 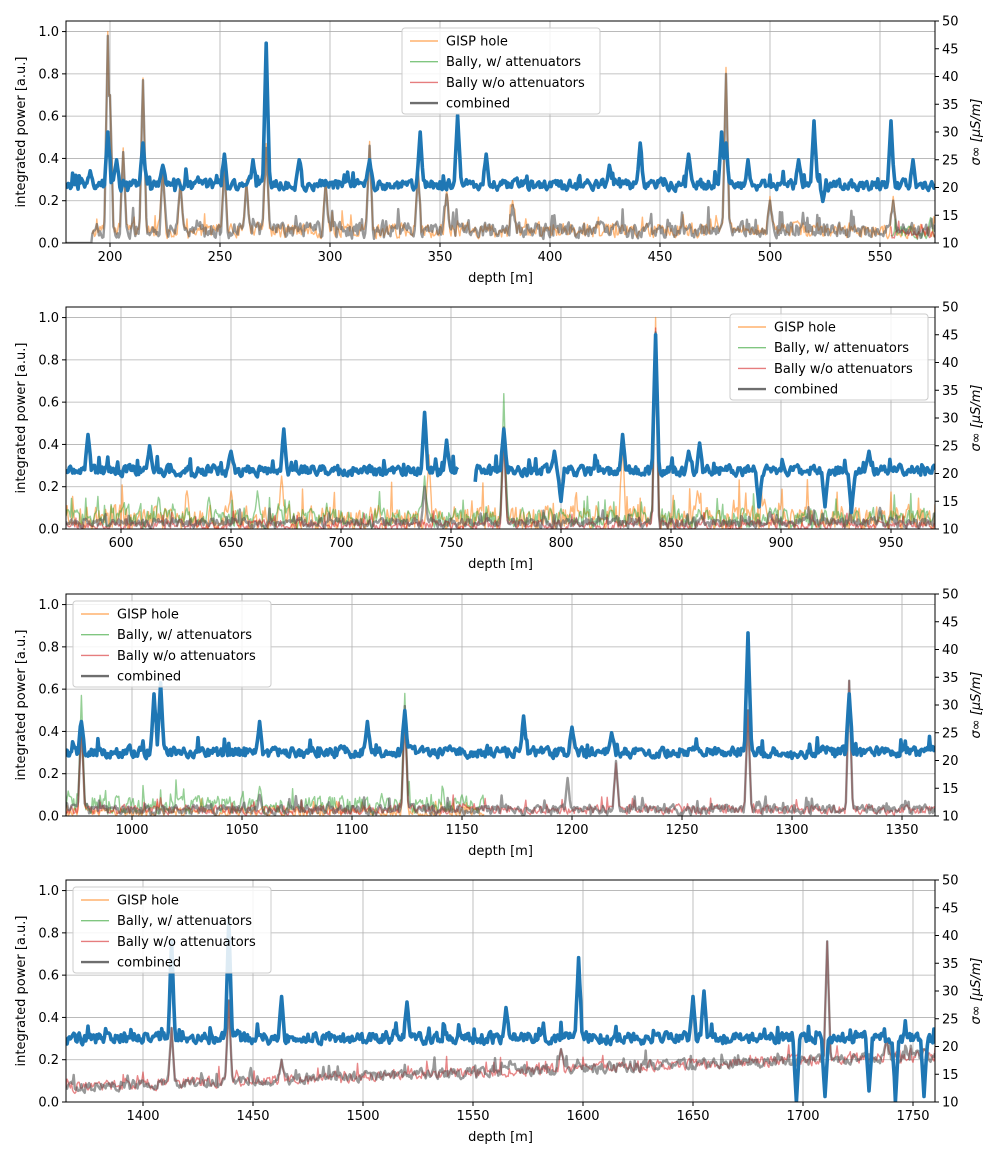 I want to click on x-tick-label: 550, so click(x=880, y=257).